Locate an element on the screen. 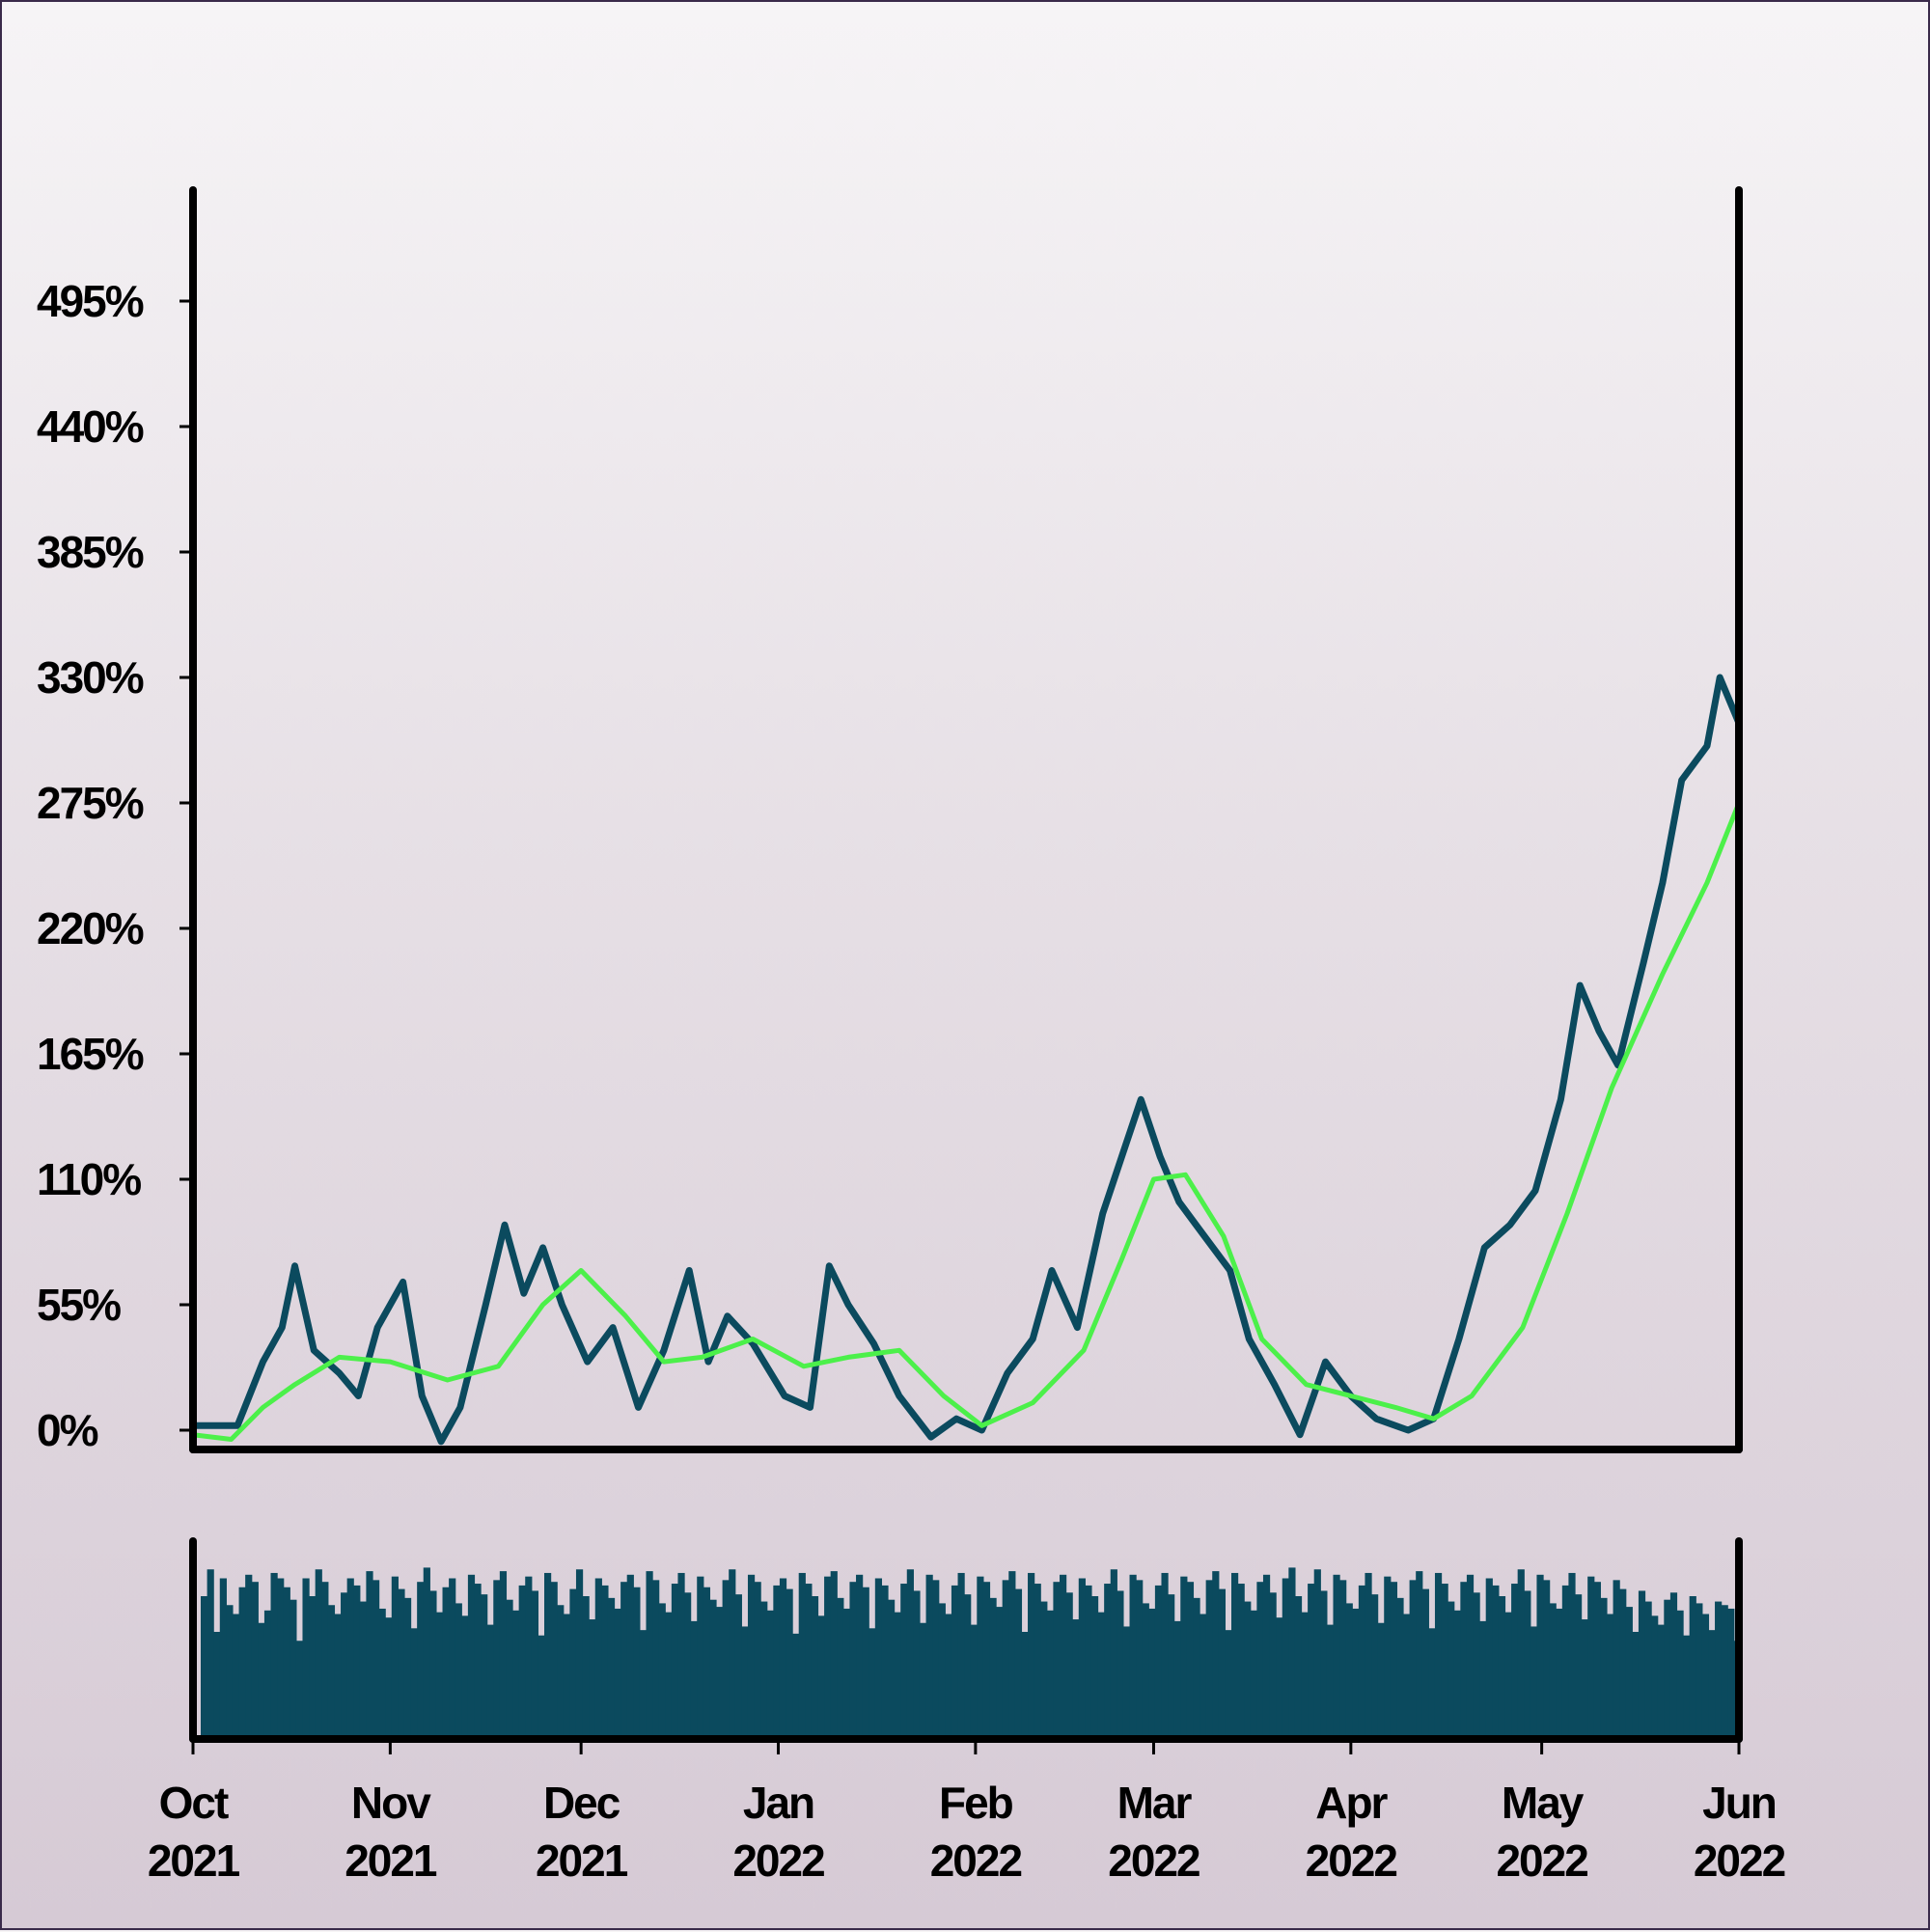  y-tick-label: 385% is located at coordinates (90, 552).